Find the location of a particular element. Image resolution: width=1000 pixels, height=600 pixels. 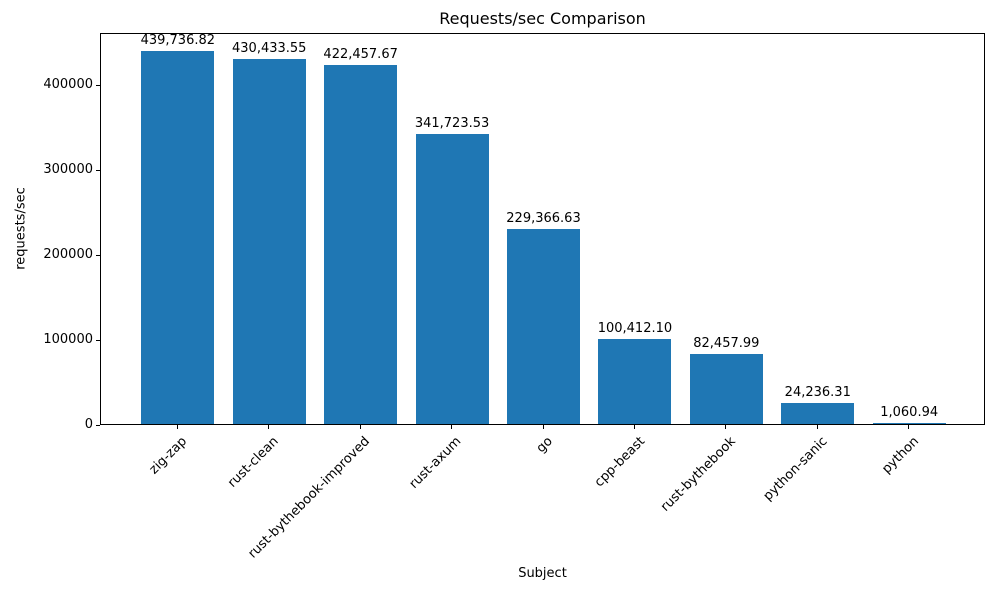

y-tick-label: 400000 is located at coordinates (68, 85).